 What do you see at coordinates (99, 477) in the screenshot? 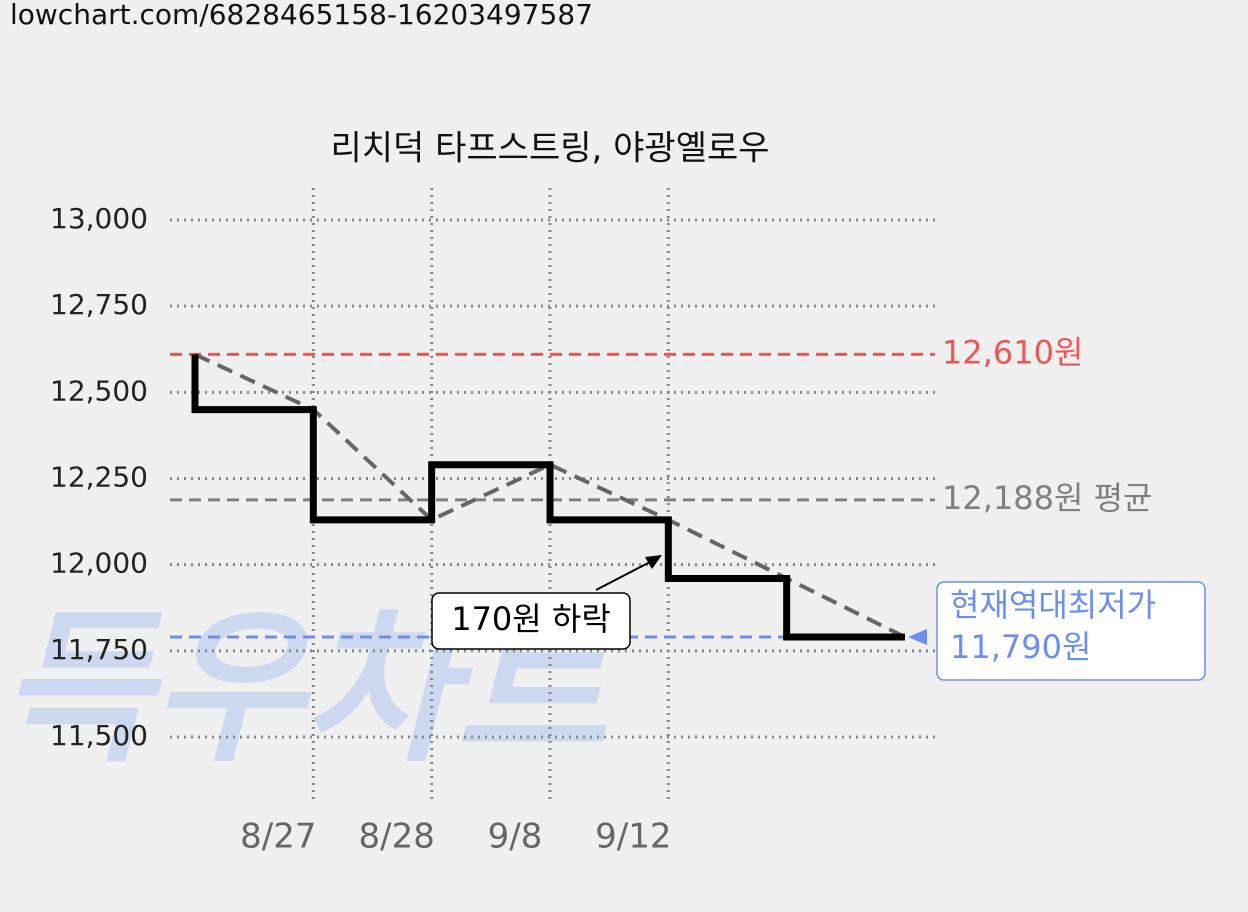
I see `y-tick-label: 12,250` at bounding box center [99, 477].